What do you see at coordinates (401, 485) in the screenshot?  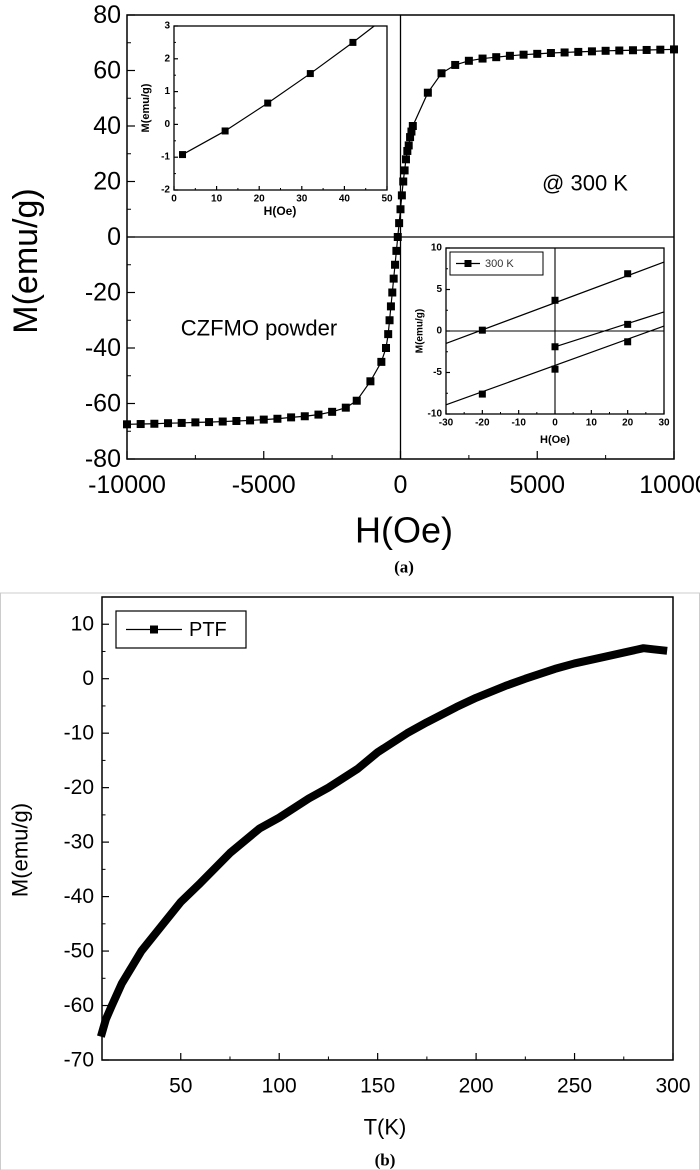 I see `main-x-tick-label: 0` at bounding box center [401, 485].